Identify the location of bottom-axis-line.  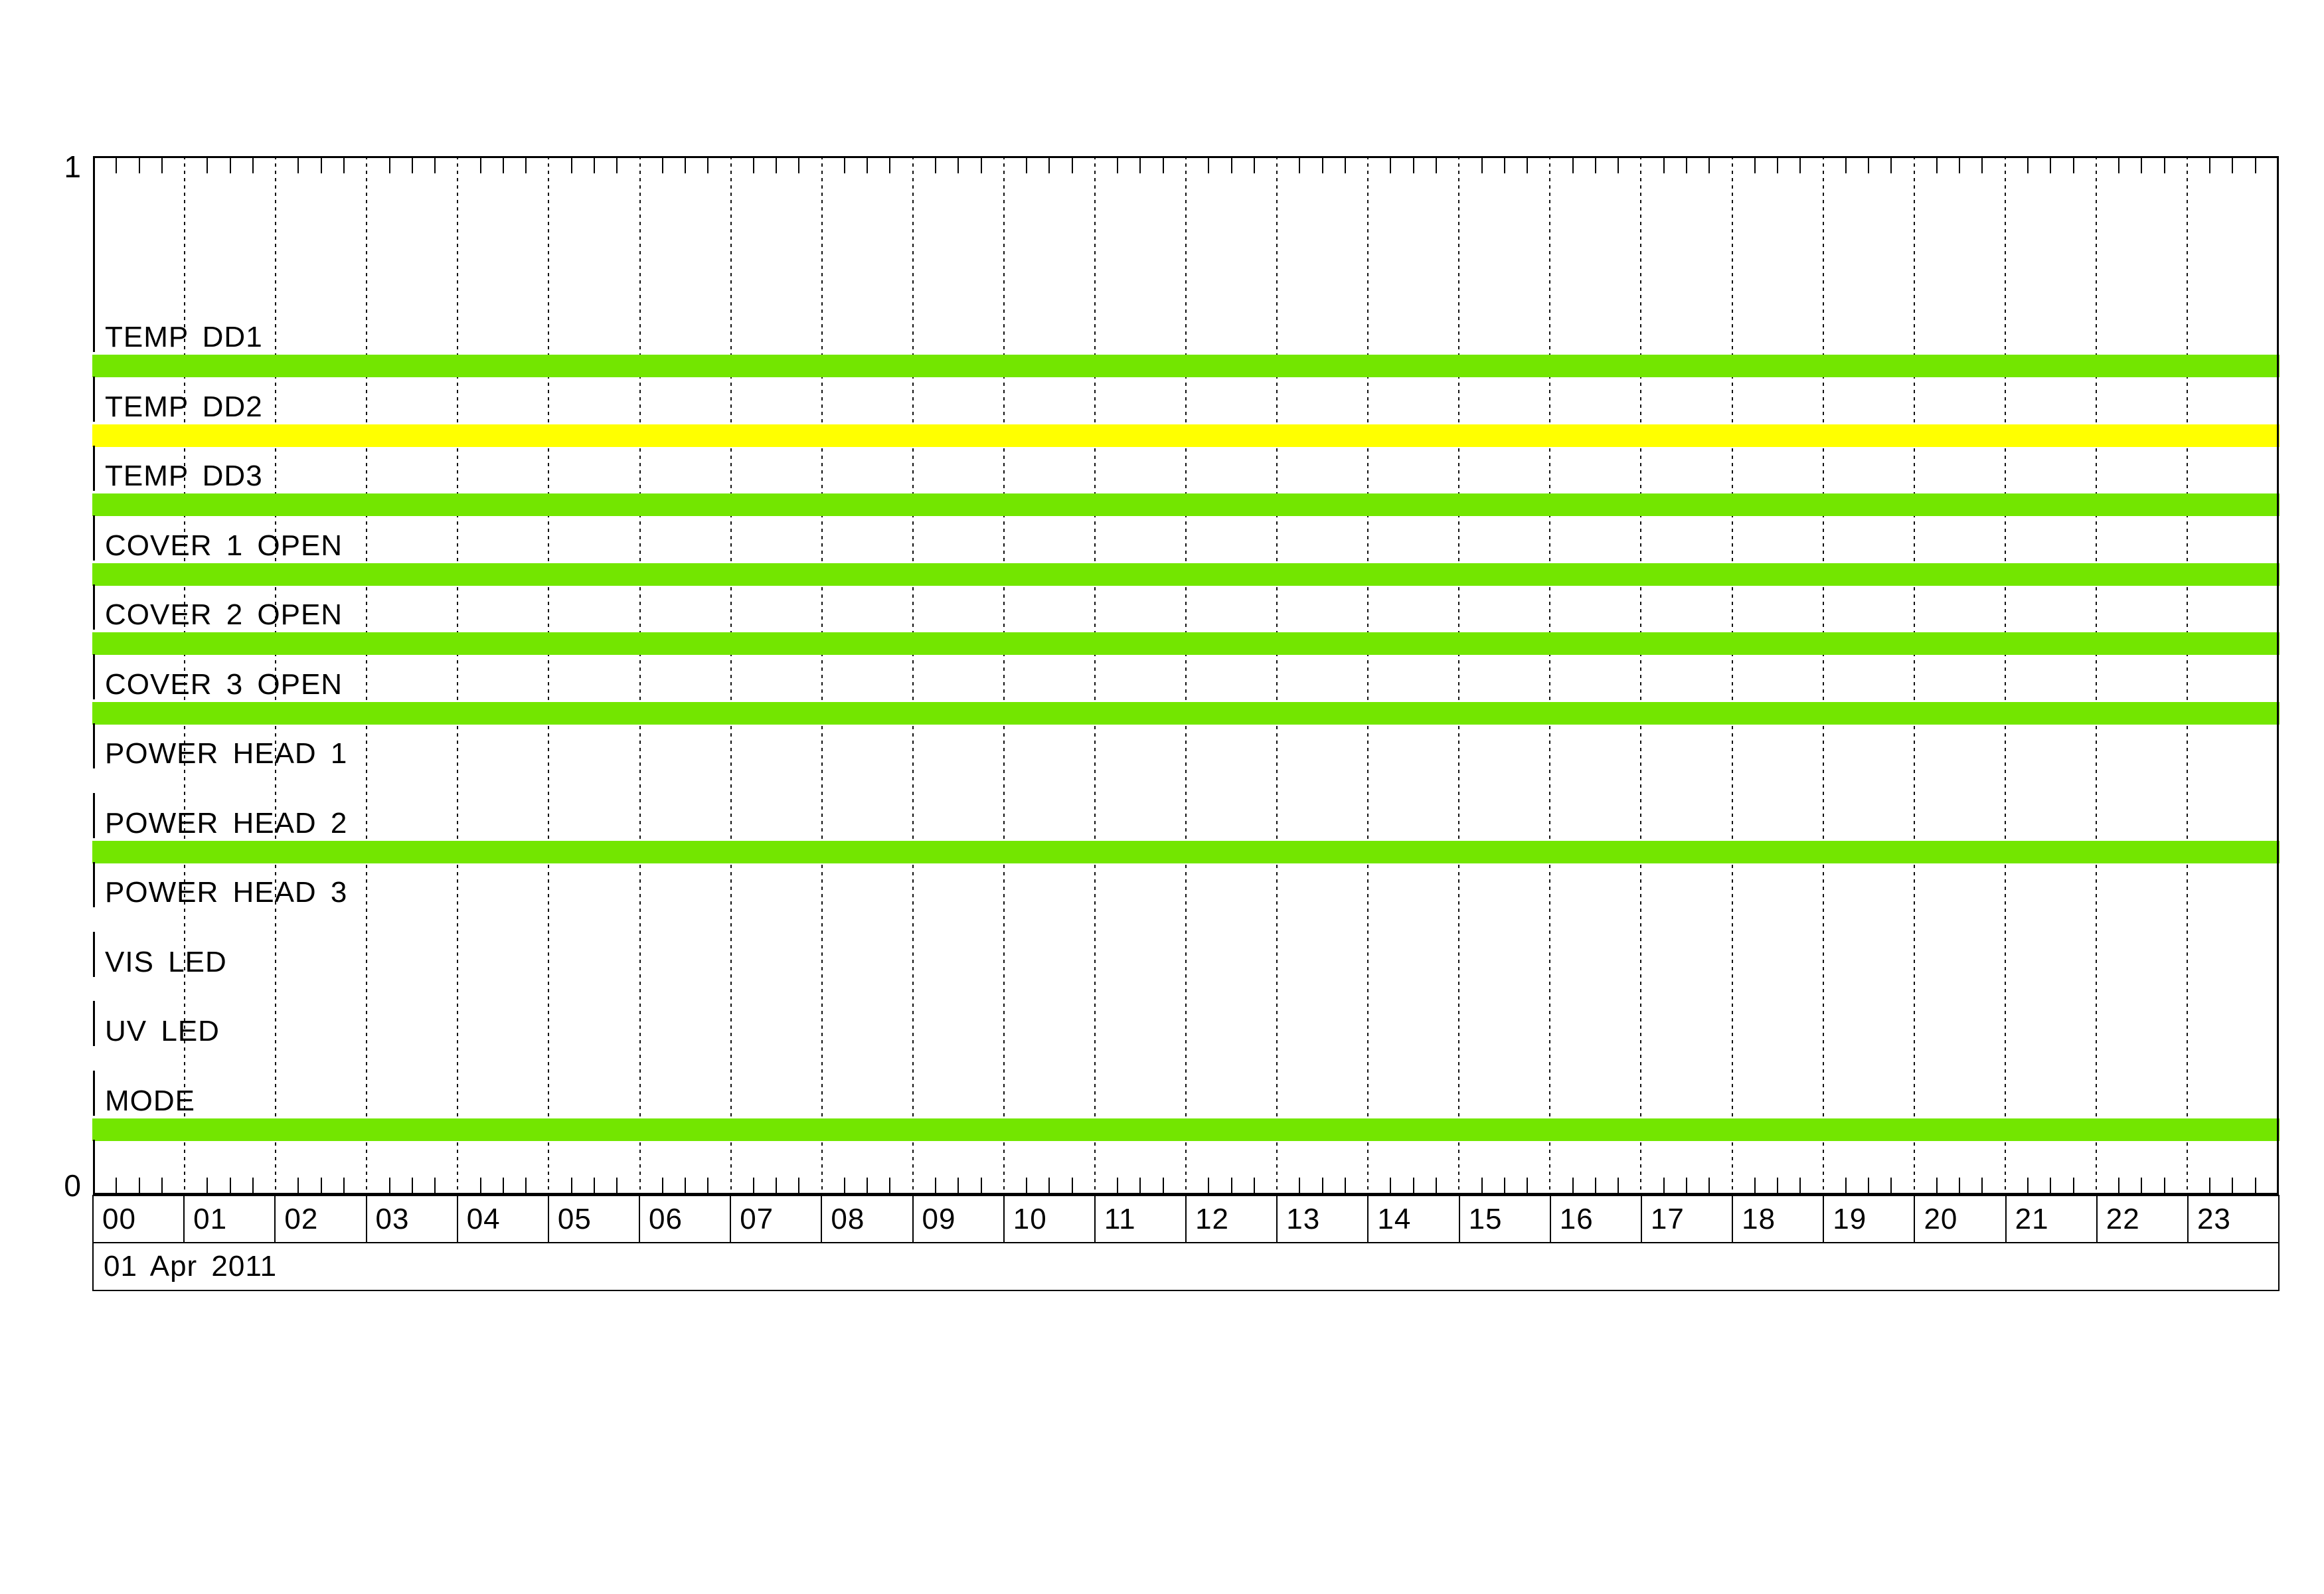
(1186, 1194).